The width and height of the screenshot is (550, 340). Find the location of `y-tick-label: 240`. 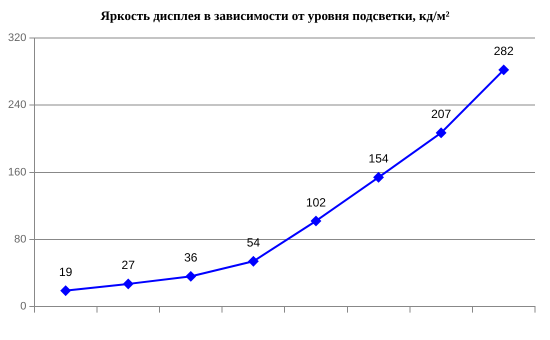

y-tick-label: 240 is located at coordinates (17, 105).